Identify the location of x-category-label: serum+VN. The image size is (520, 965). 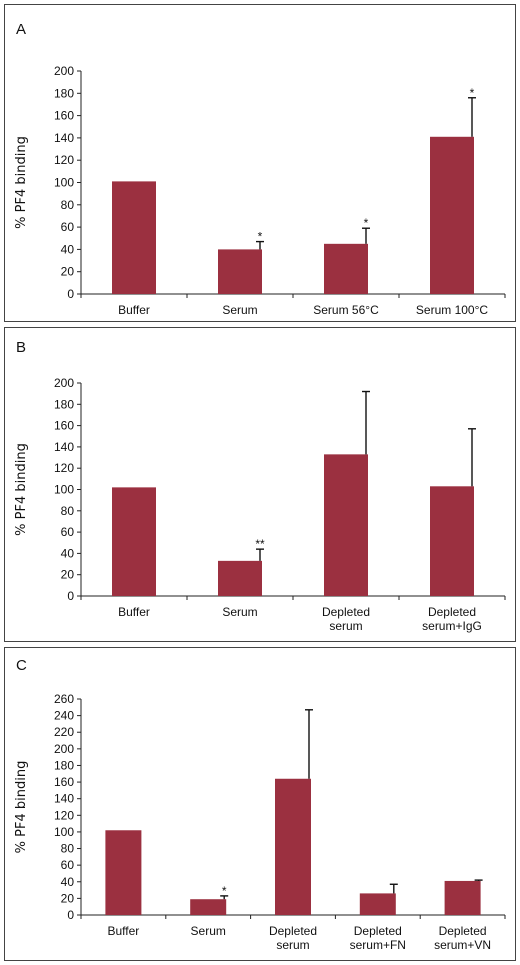
(462, 945).